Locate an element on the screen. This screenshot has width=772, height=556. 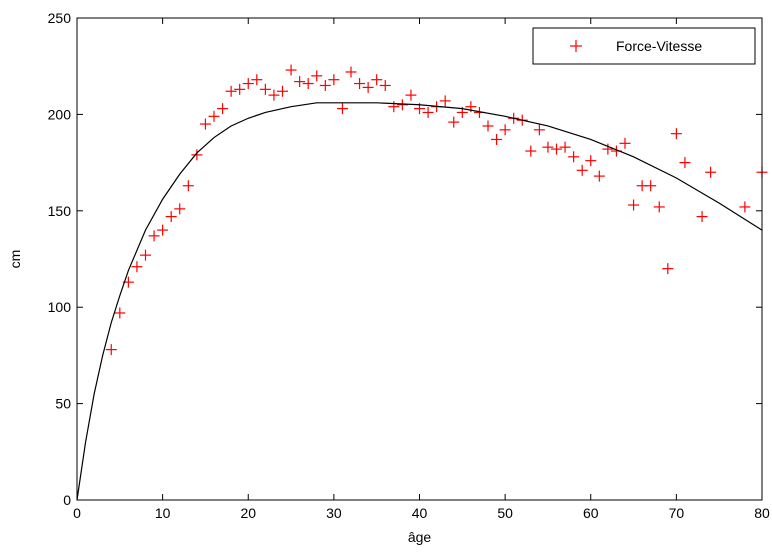
legend-marker is located at coordinates (576, 46).